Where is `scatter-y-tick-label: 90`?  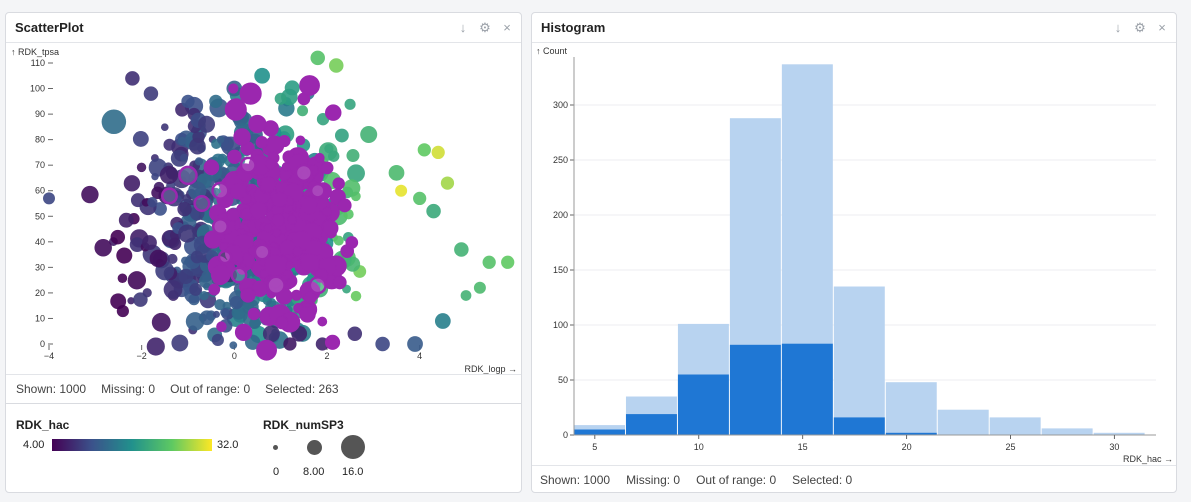 scatter-y-tick-label: 90 is located at coordinates (40, 114).